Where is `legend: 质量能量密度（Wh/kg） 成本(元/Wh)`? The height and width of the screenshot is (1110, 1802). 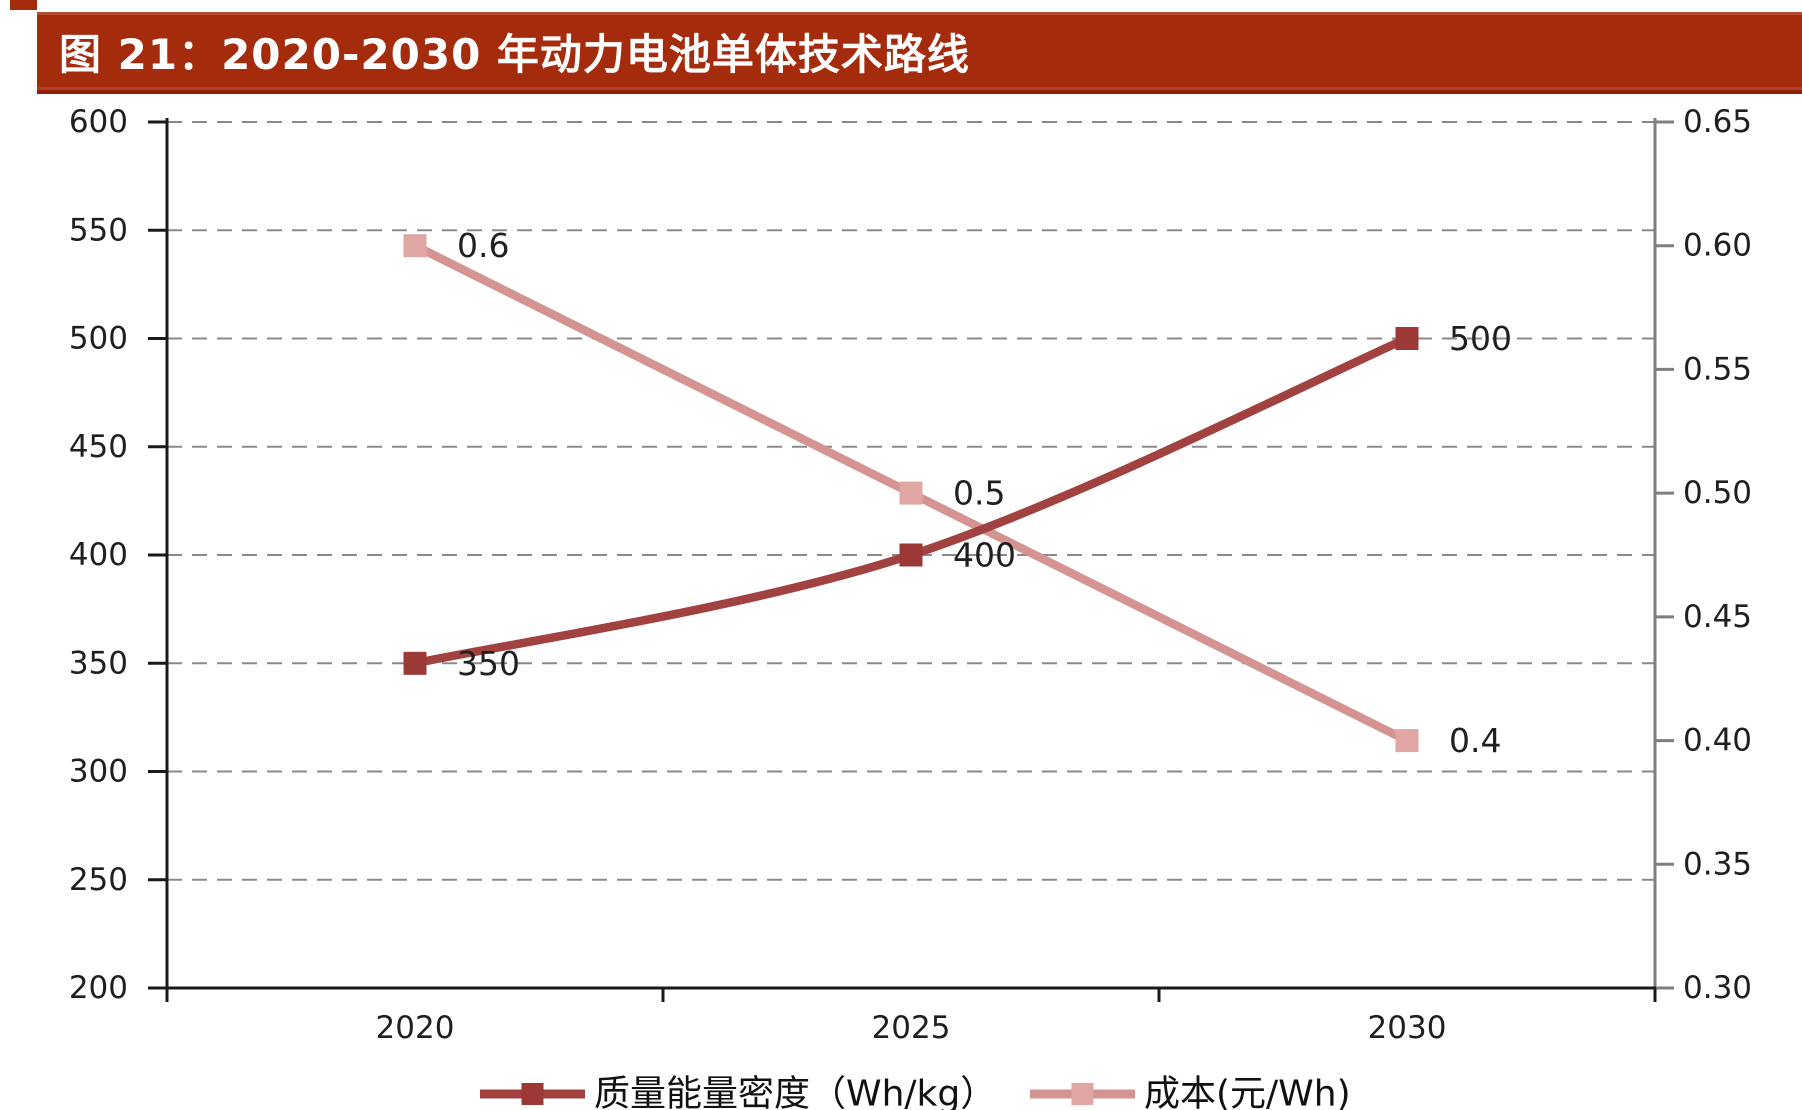
legend: 质量能量密度（Wh/kg） 成本(元/Wh) is located at coordinates (915, 1092).